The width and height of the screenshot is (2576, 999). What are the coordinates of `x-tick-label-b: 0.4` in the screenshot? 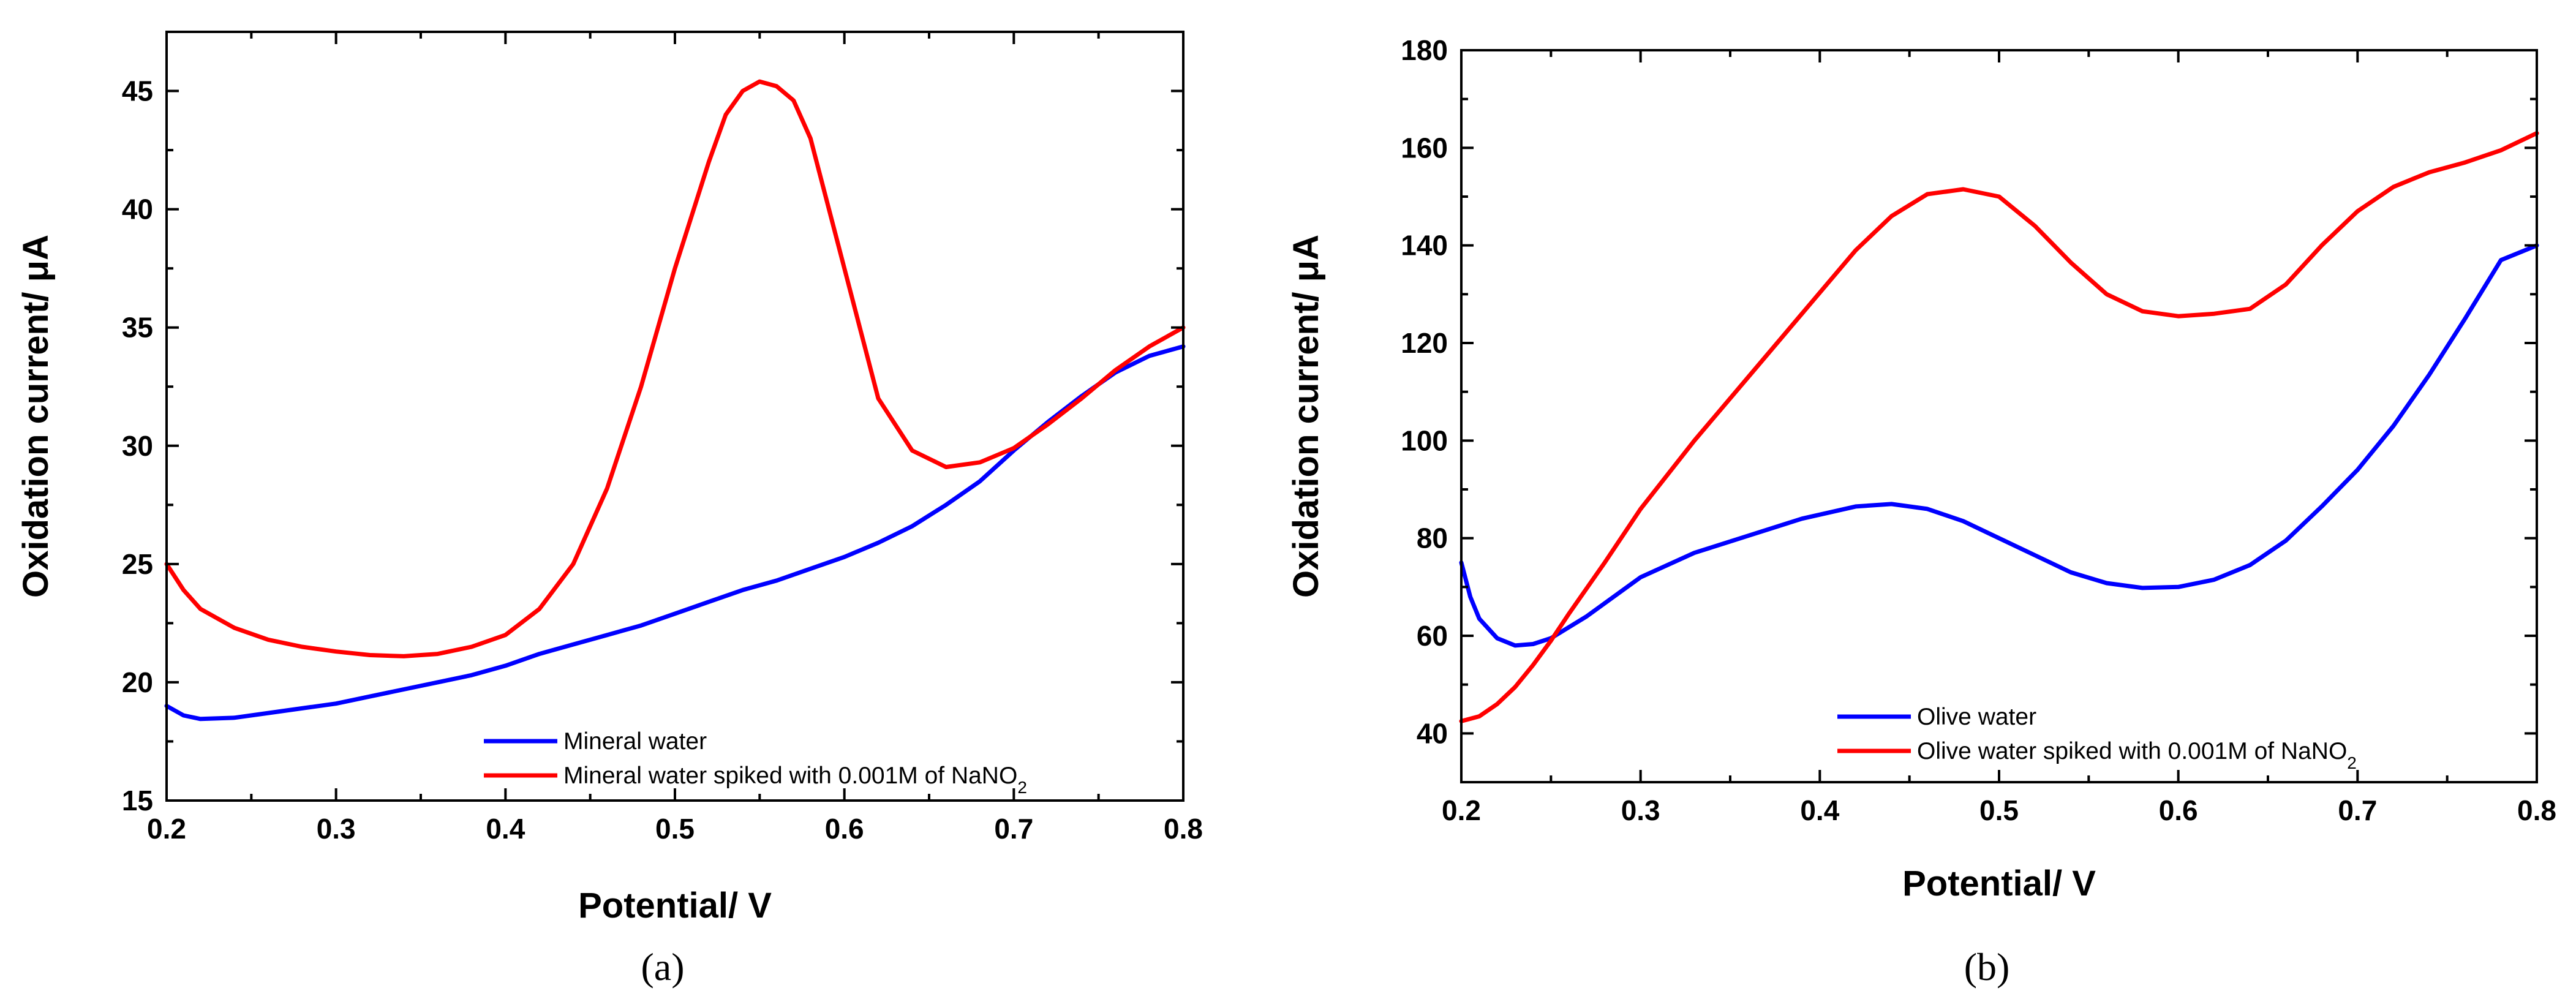 It's located at (1820, 810).